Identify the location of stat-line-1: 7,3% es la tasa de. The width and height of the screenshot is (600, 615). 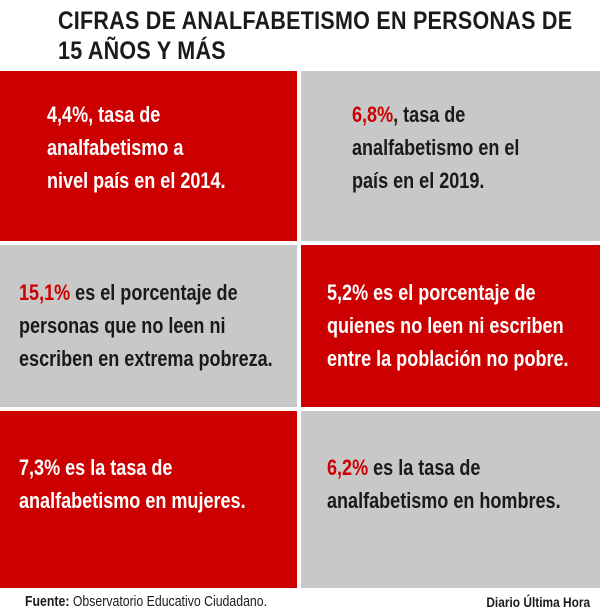
(132, 467).